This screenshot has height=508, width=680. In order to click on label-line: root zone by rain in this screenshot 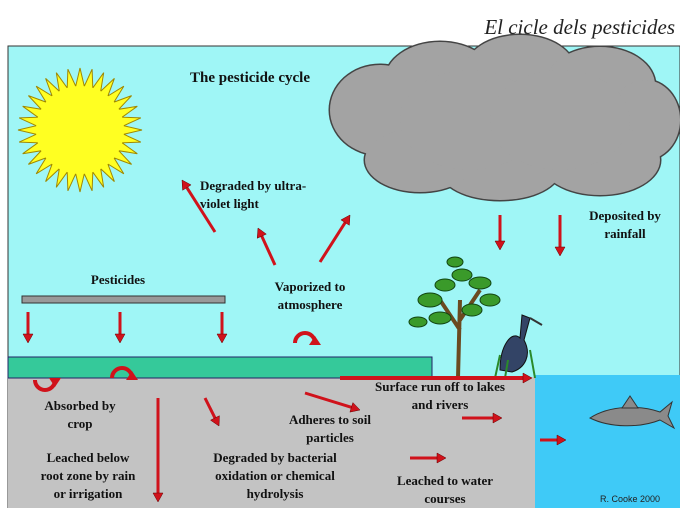, I will do `click(88, 475)`.